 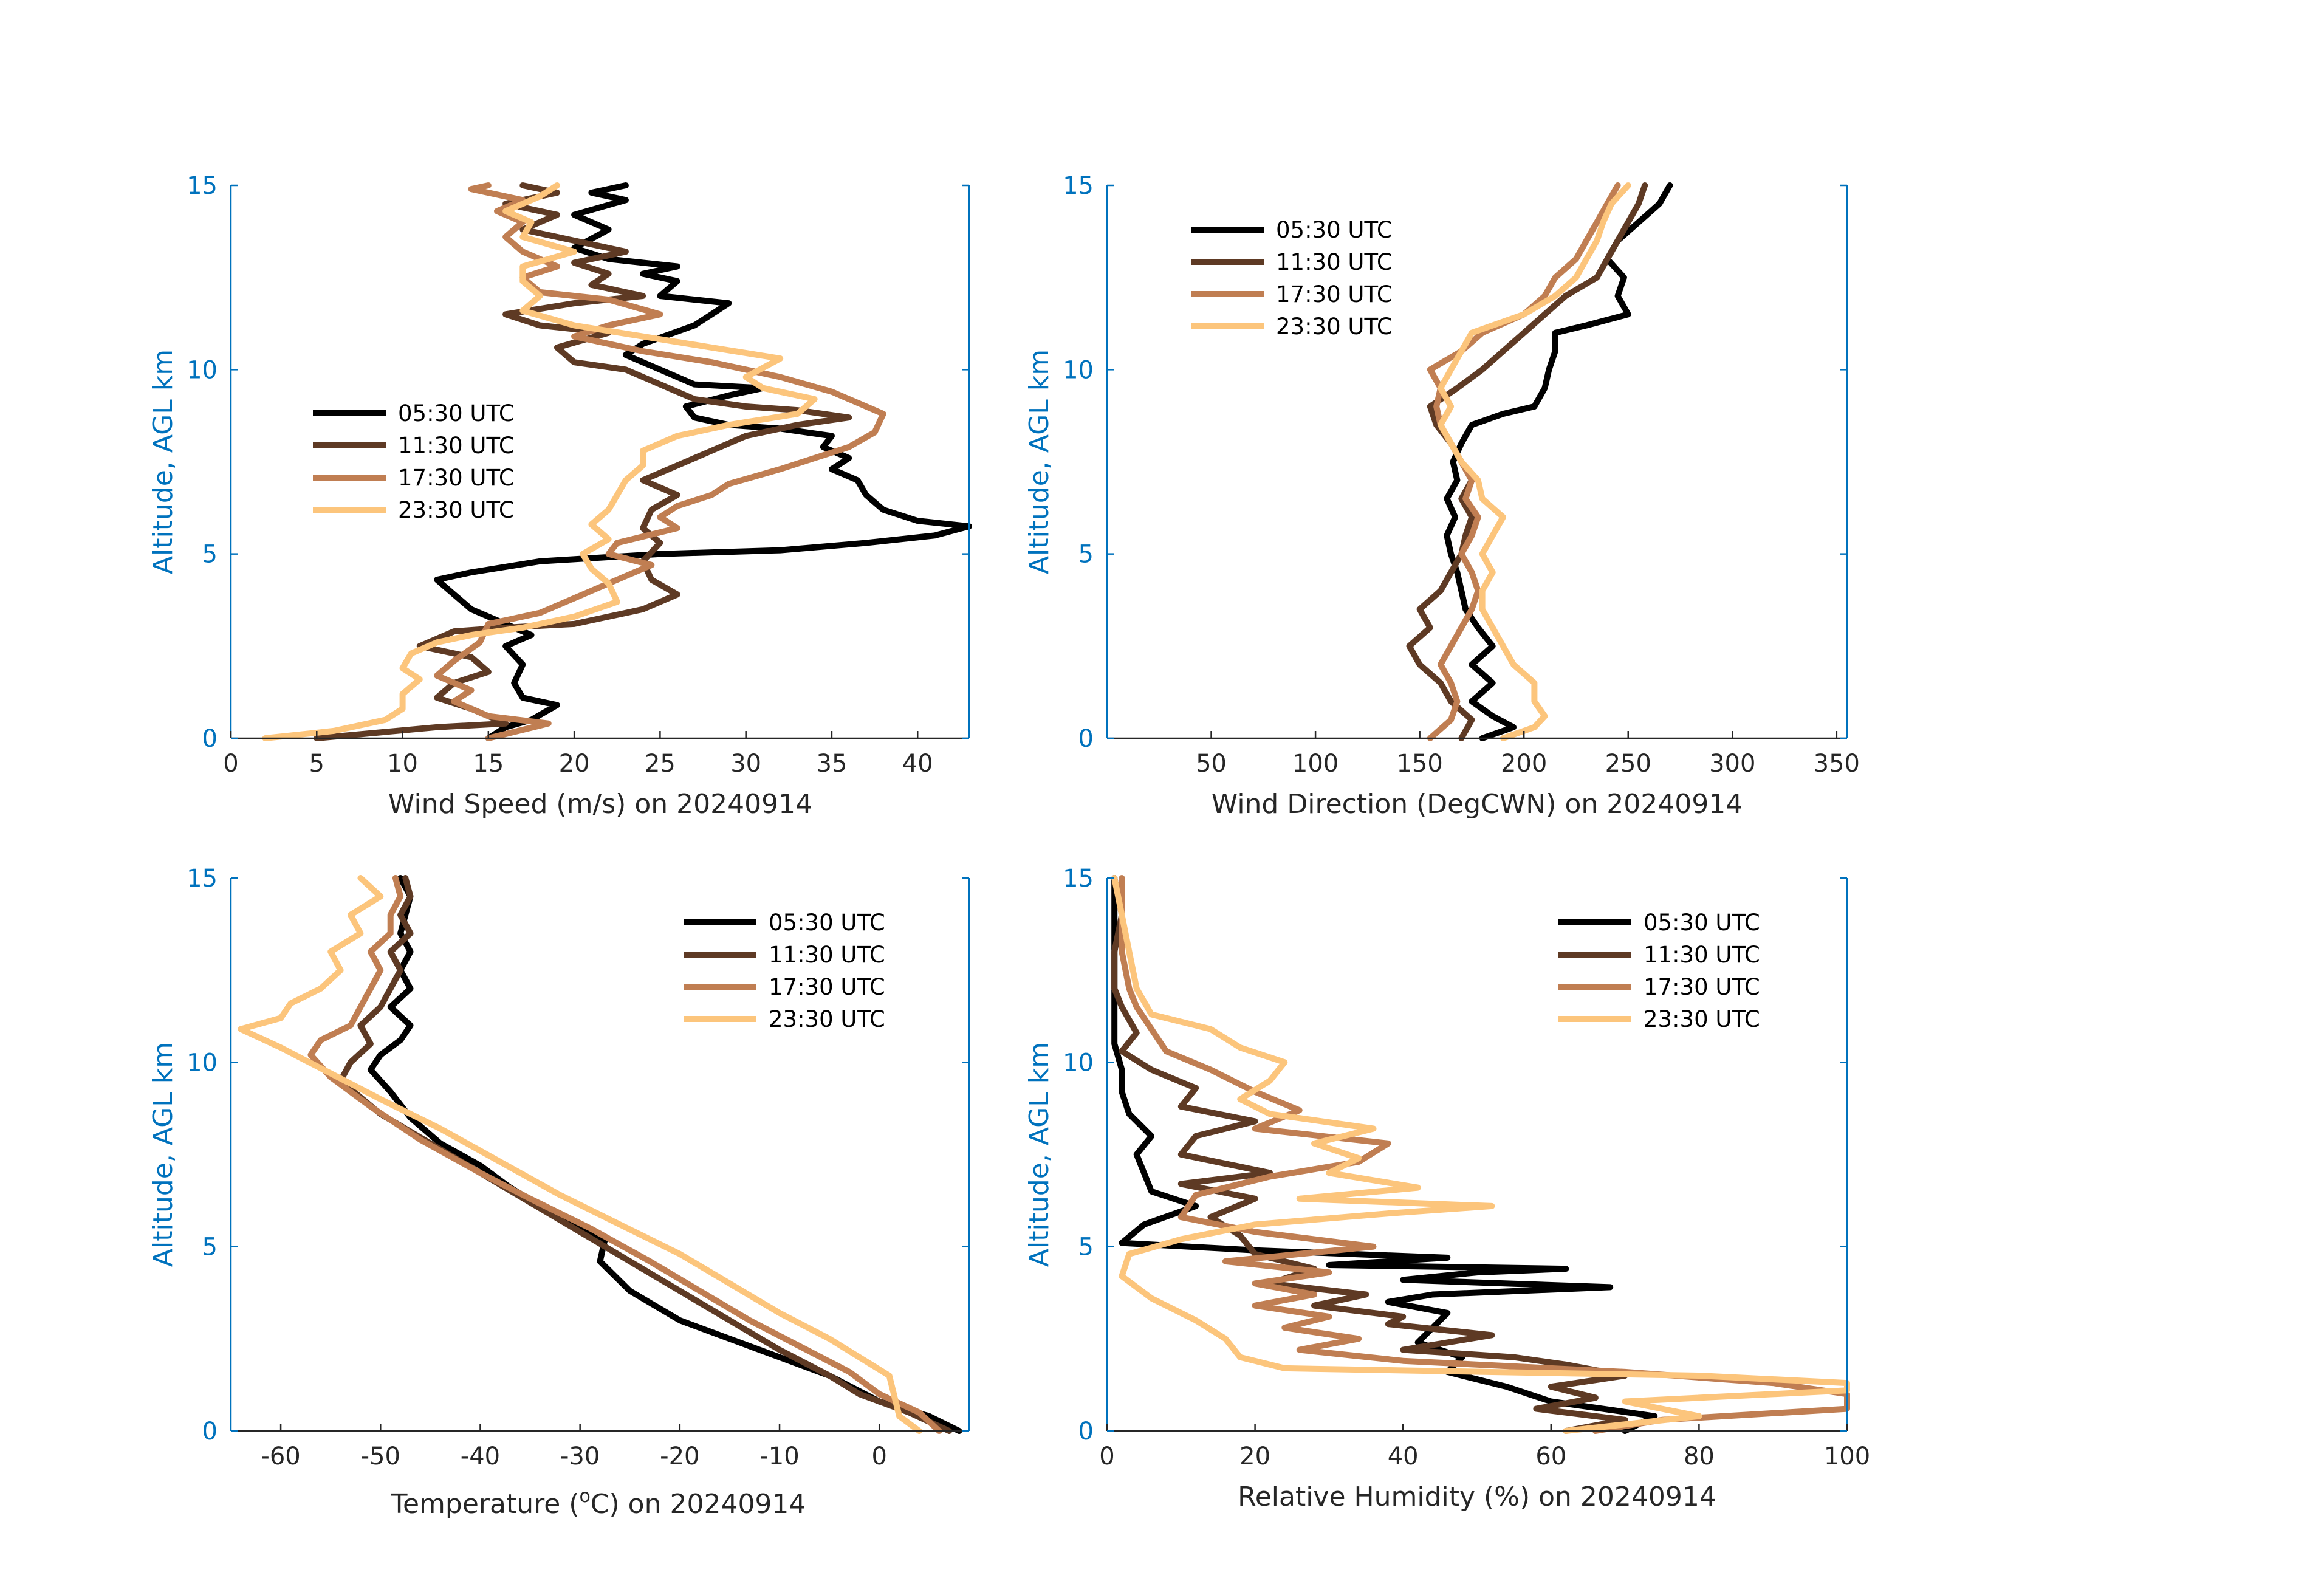 What do you see at coordinates (785, 971) in the screenshot?
I see `temperature-legend: 05:30 UTC 11:30 UTC 17:30 UTC 23:30 UTC` at bounding box center [785, 971].